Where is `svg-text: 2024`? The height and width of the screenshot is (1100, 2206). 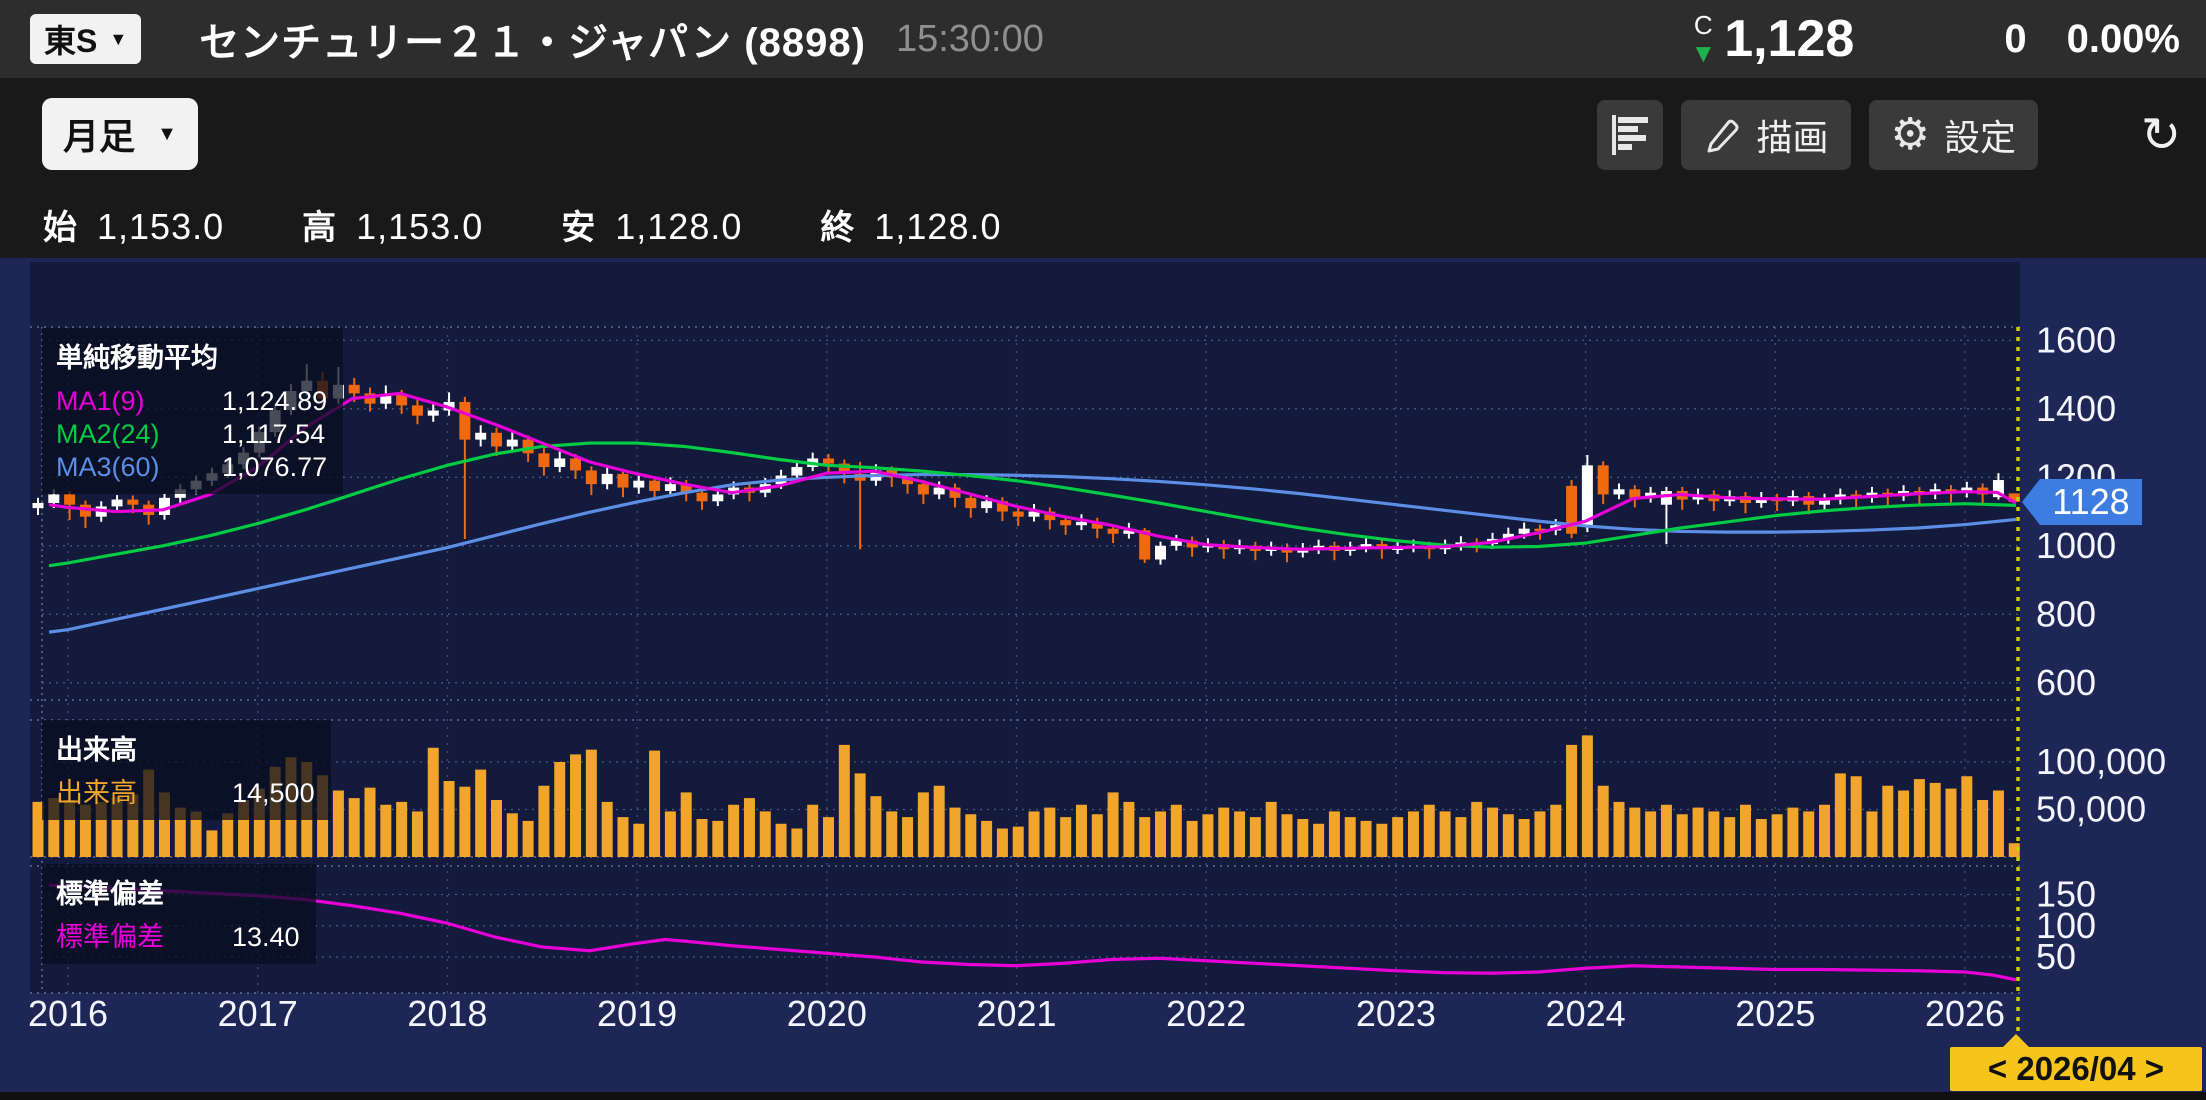 svg-text: 2024 is located at coordinates (1586, 1013).